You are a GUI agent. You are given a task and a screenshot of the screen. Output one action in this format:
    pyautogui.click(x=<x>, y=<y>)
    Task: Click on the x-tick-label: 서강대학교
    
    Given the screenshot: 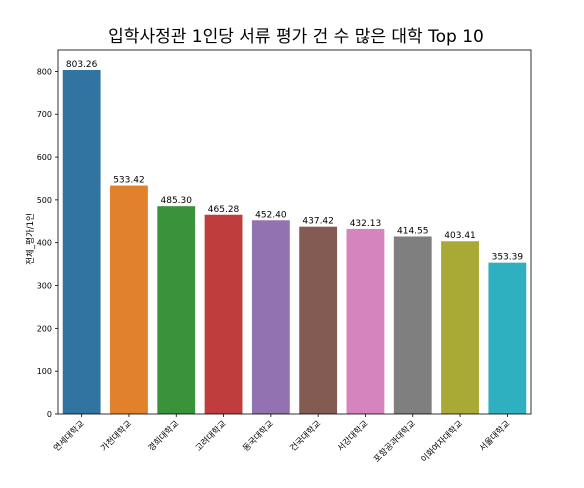 What is the action you would take?
    pyautogui.click(x=353, y=436)
    